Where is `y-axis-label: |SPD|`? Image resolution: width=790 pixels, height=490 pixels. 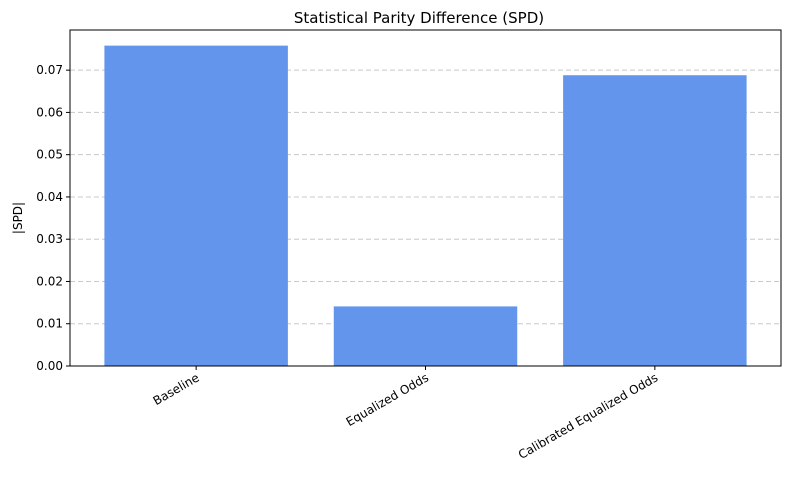 y-axis-label: |SPD| is located at coordinates (18, 218).